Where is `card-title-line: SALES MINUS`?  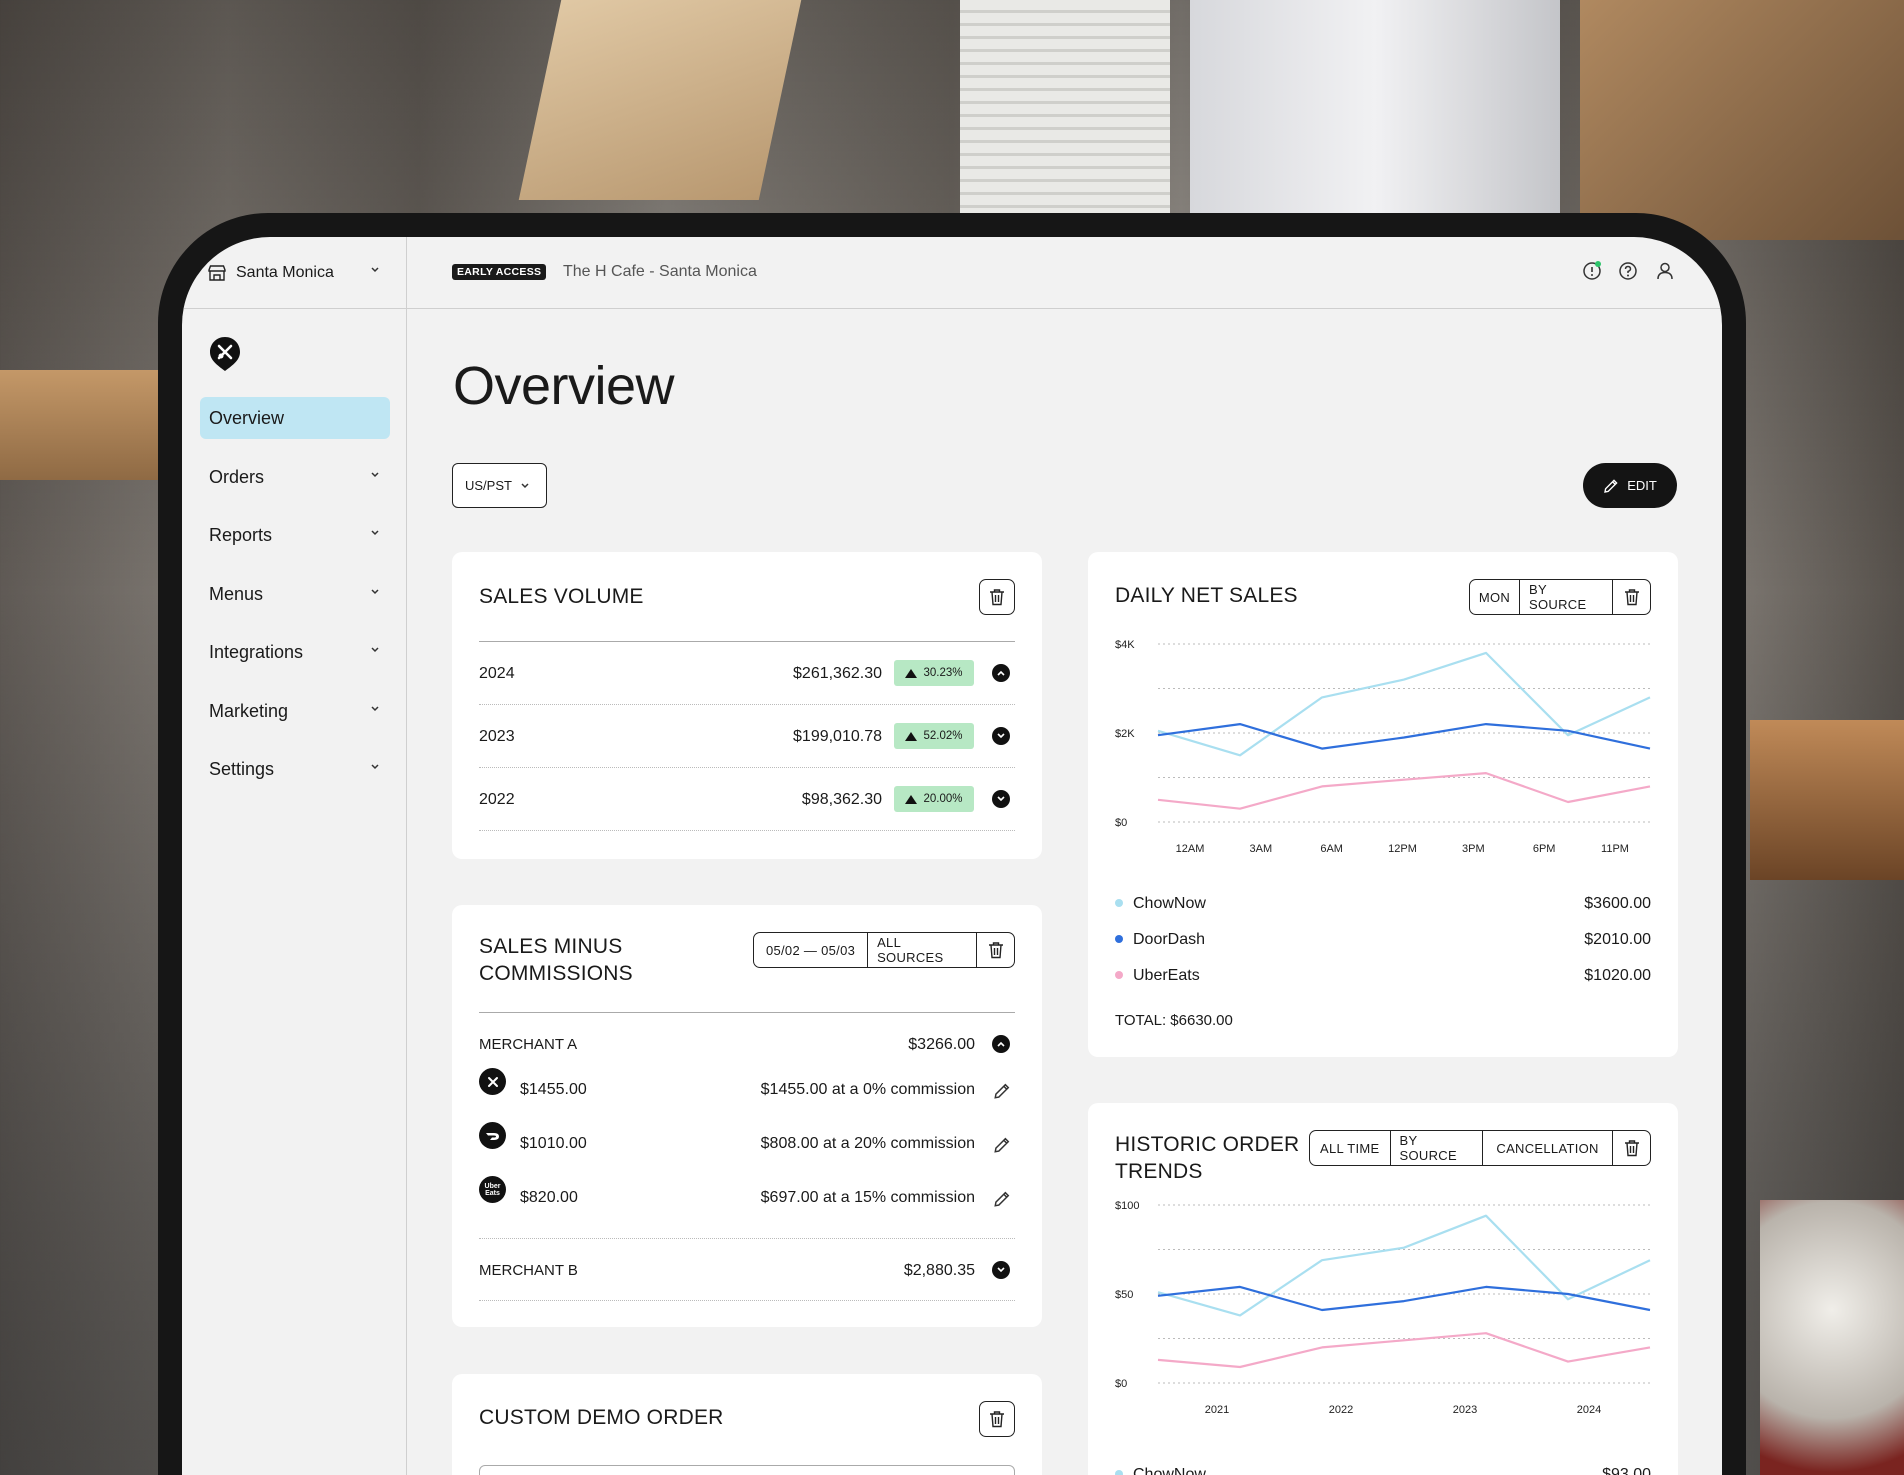 card-title-line: SALES MINUS is located at coordinates (551, 946).